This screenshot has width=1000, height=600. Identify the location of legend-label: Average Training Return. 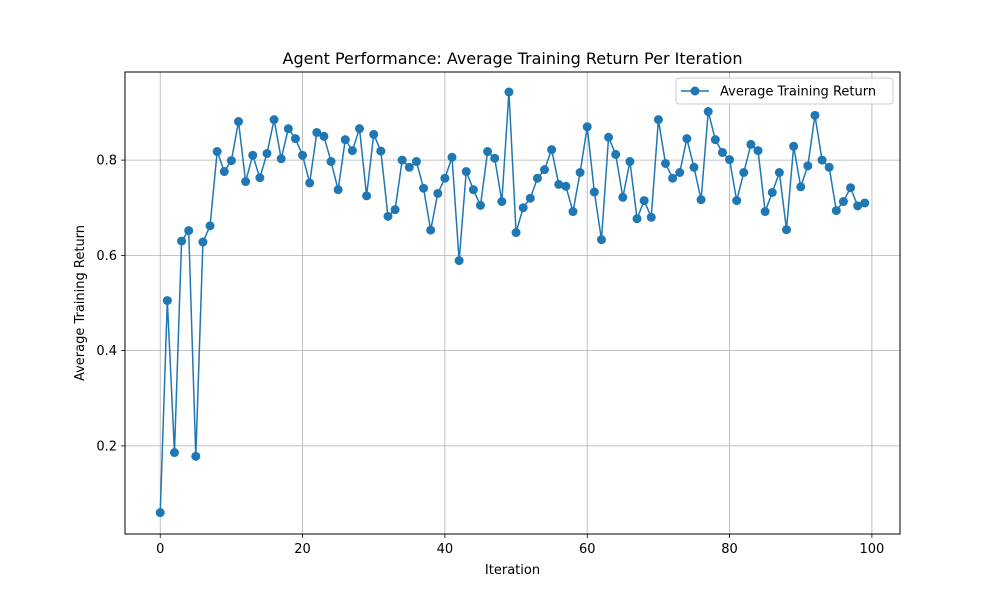
(798, 92).